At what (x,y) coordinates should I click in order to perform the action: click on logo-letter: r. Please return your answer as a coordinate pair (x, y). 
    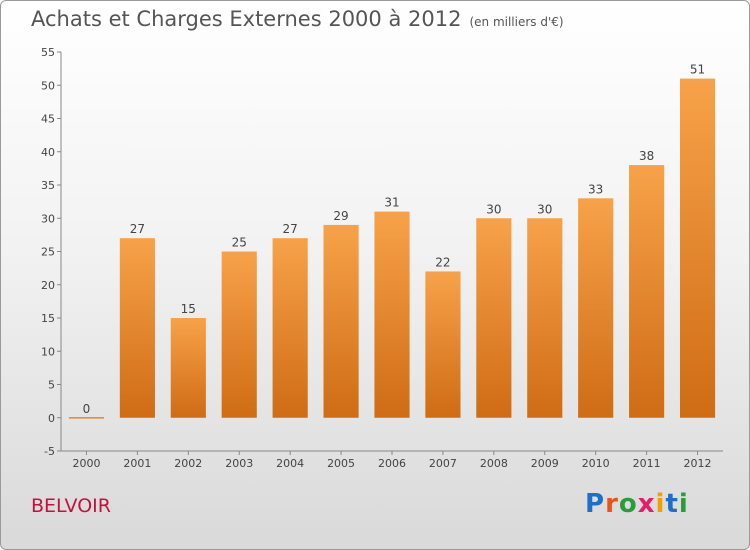
    Looking at the image, I should click on (612, 504).